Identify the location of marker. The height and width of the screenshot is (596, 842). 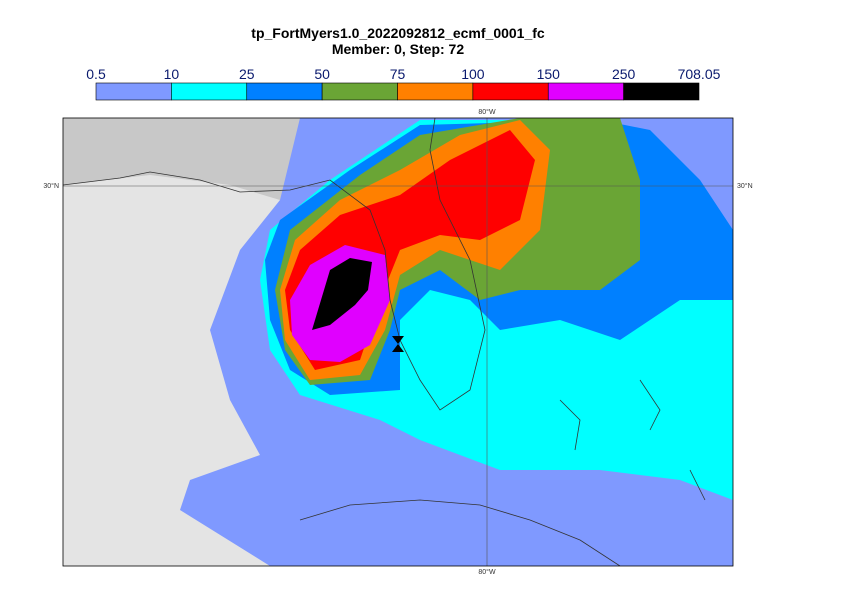
(398, 344).